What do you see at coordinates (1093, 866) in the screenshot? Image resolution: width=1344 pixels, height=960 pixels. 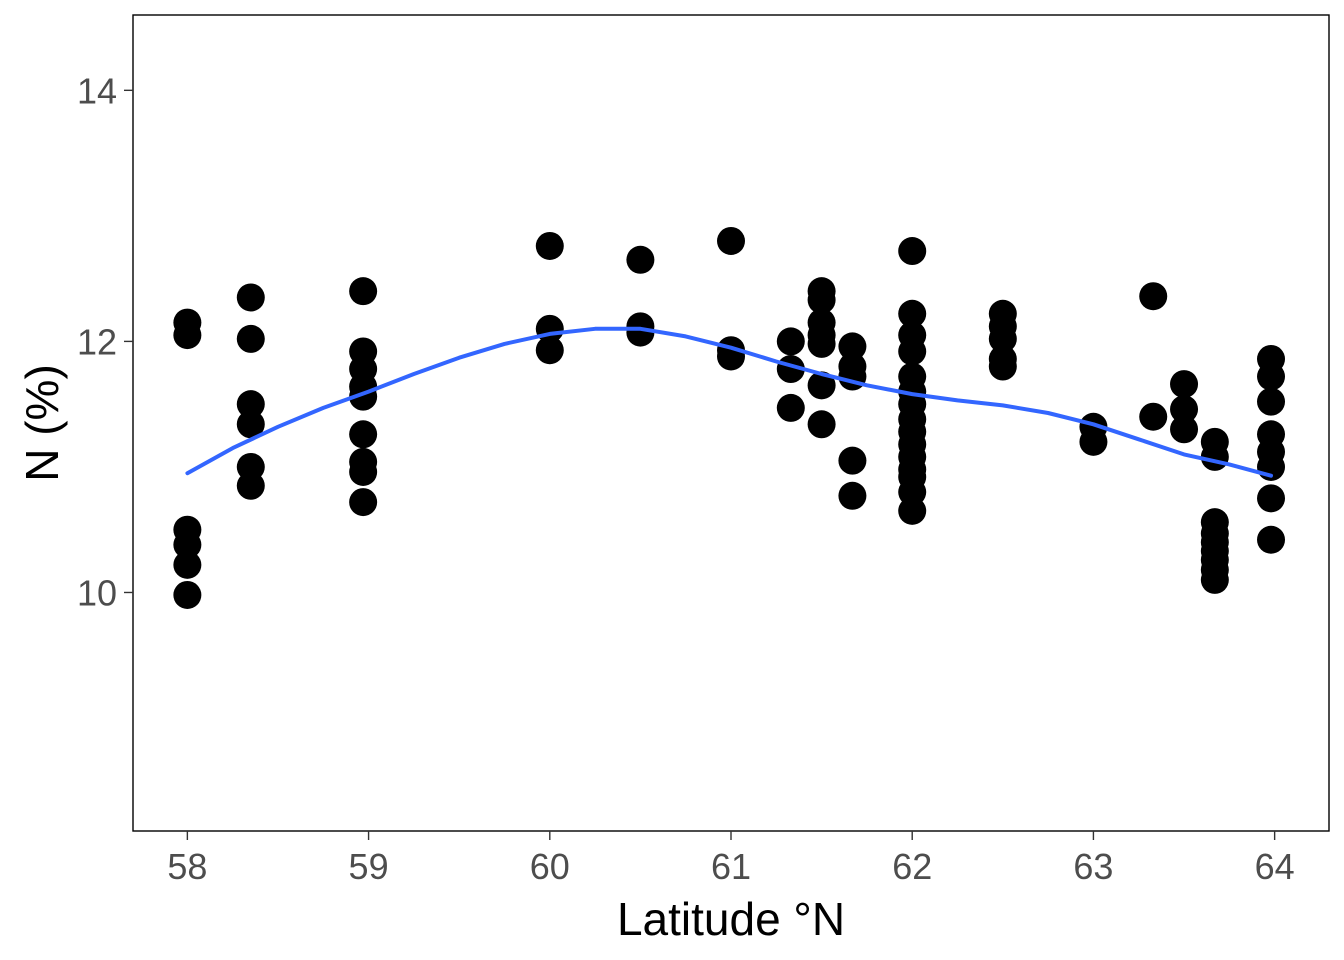 I see `x-tick-label: 63` at bounding box center [1093, 866].